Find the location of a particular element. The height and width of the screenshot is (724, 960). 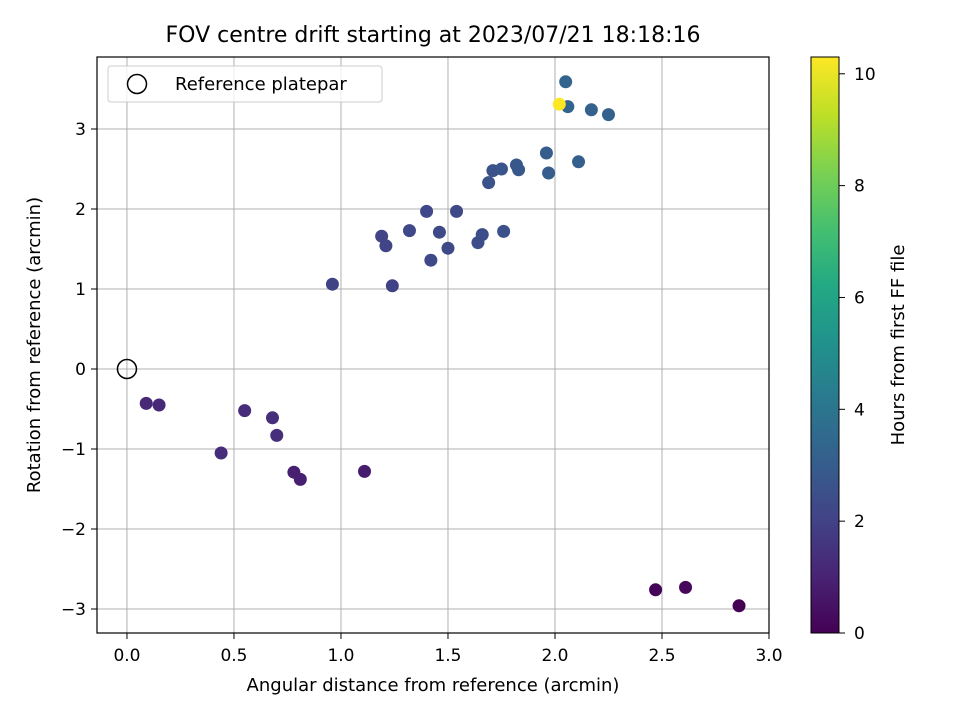

y-tick-label: 1 is located at coordinates (80, 290).